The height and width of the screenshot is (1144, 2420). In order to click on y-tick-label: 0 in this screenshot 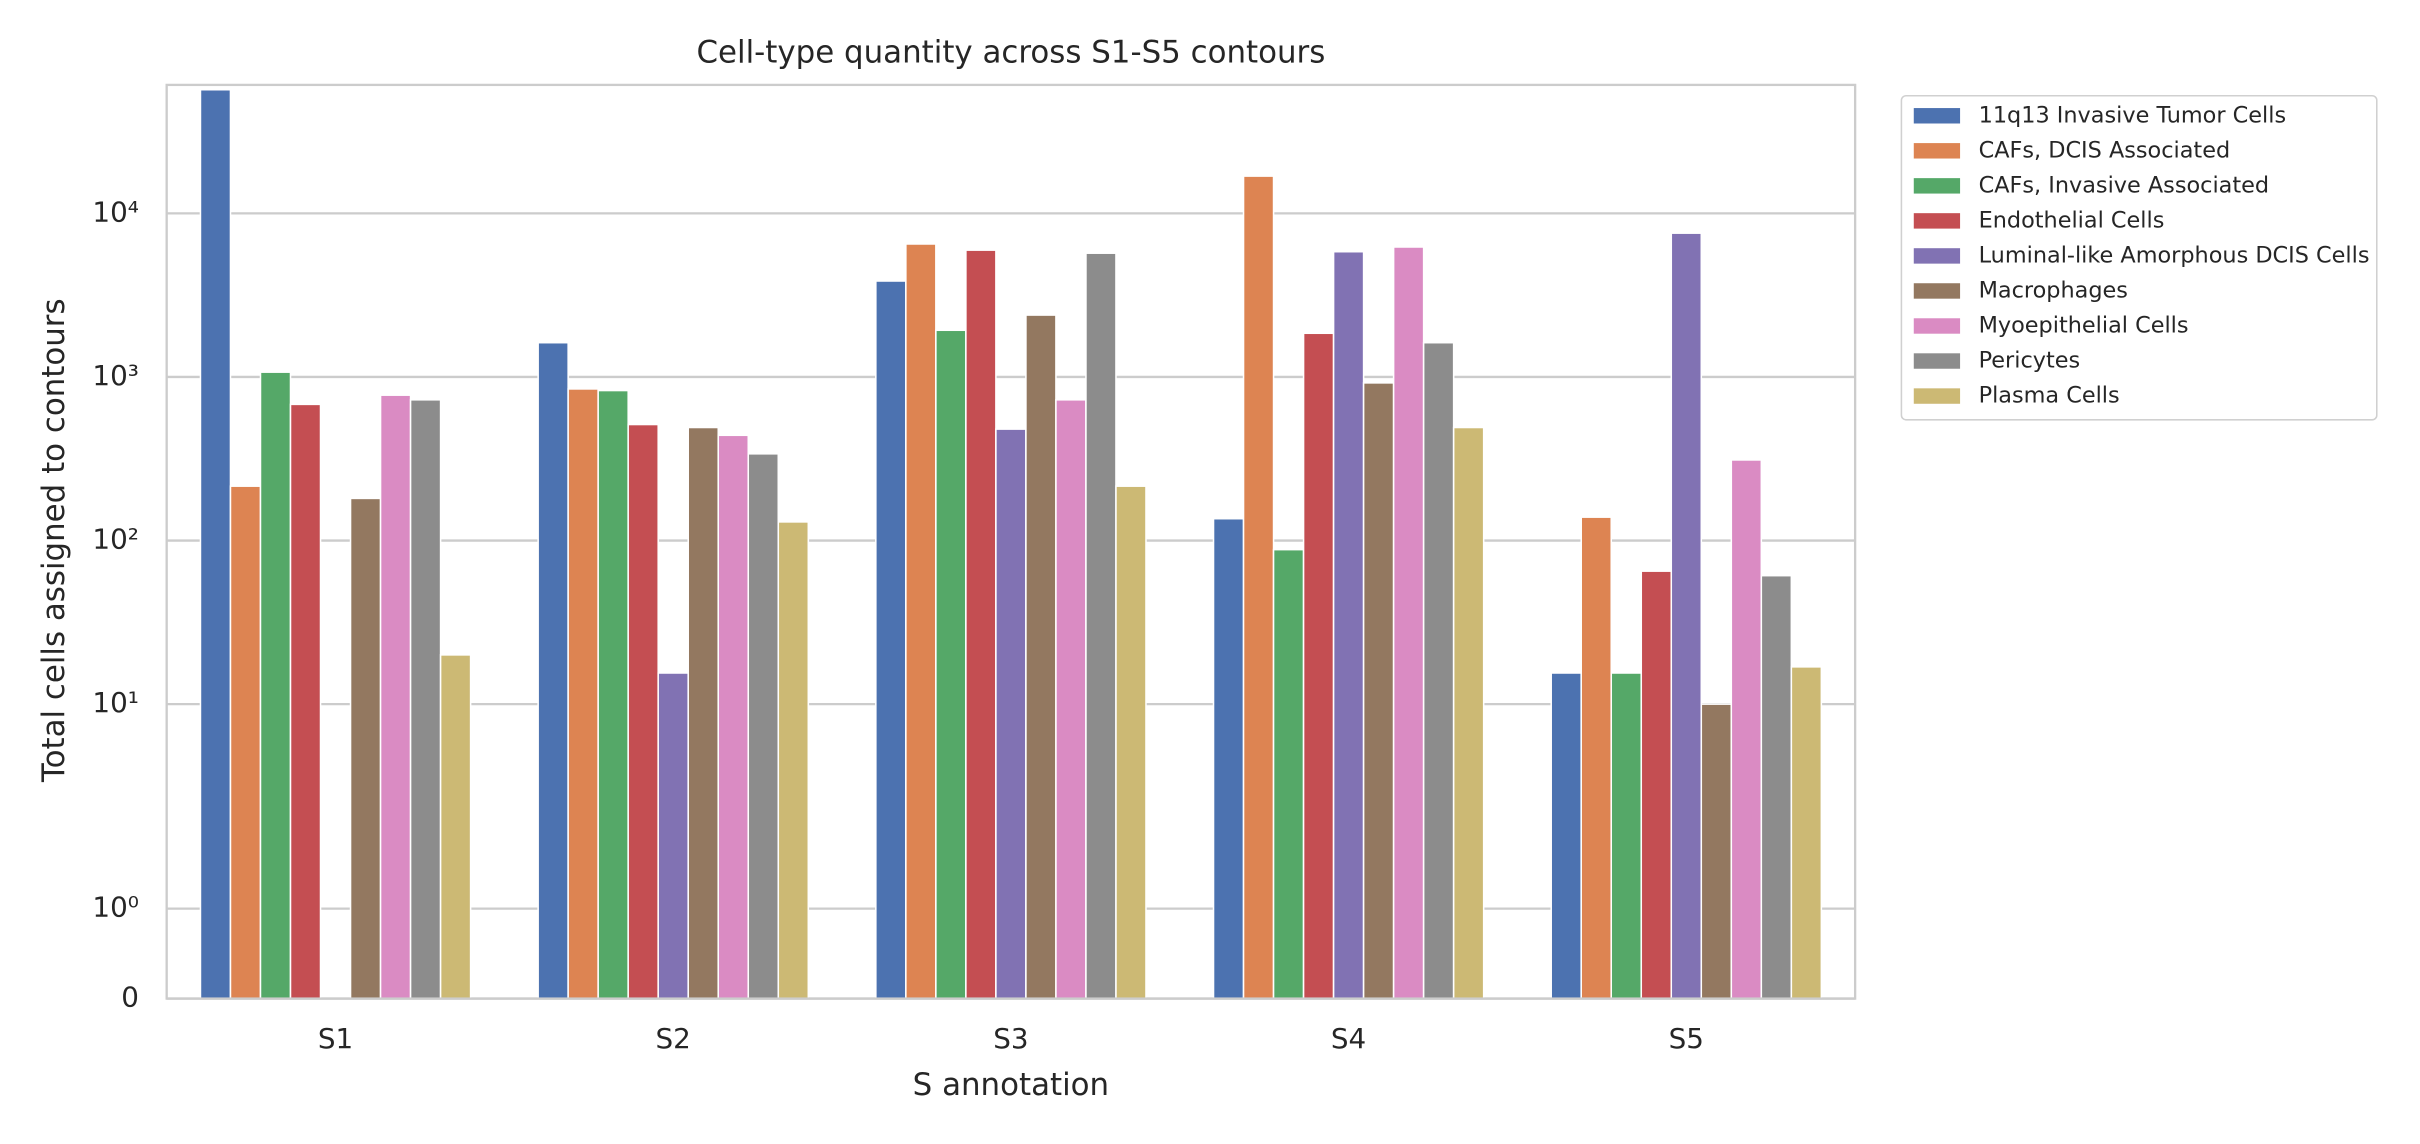, I will do `click(130, 997)`.